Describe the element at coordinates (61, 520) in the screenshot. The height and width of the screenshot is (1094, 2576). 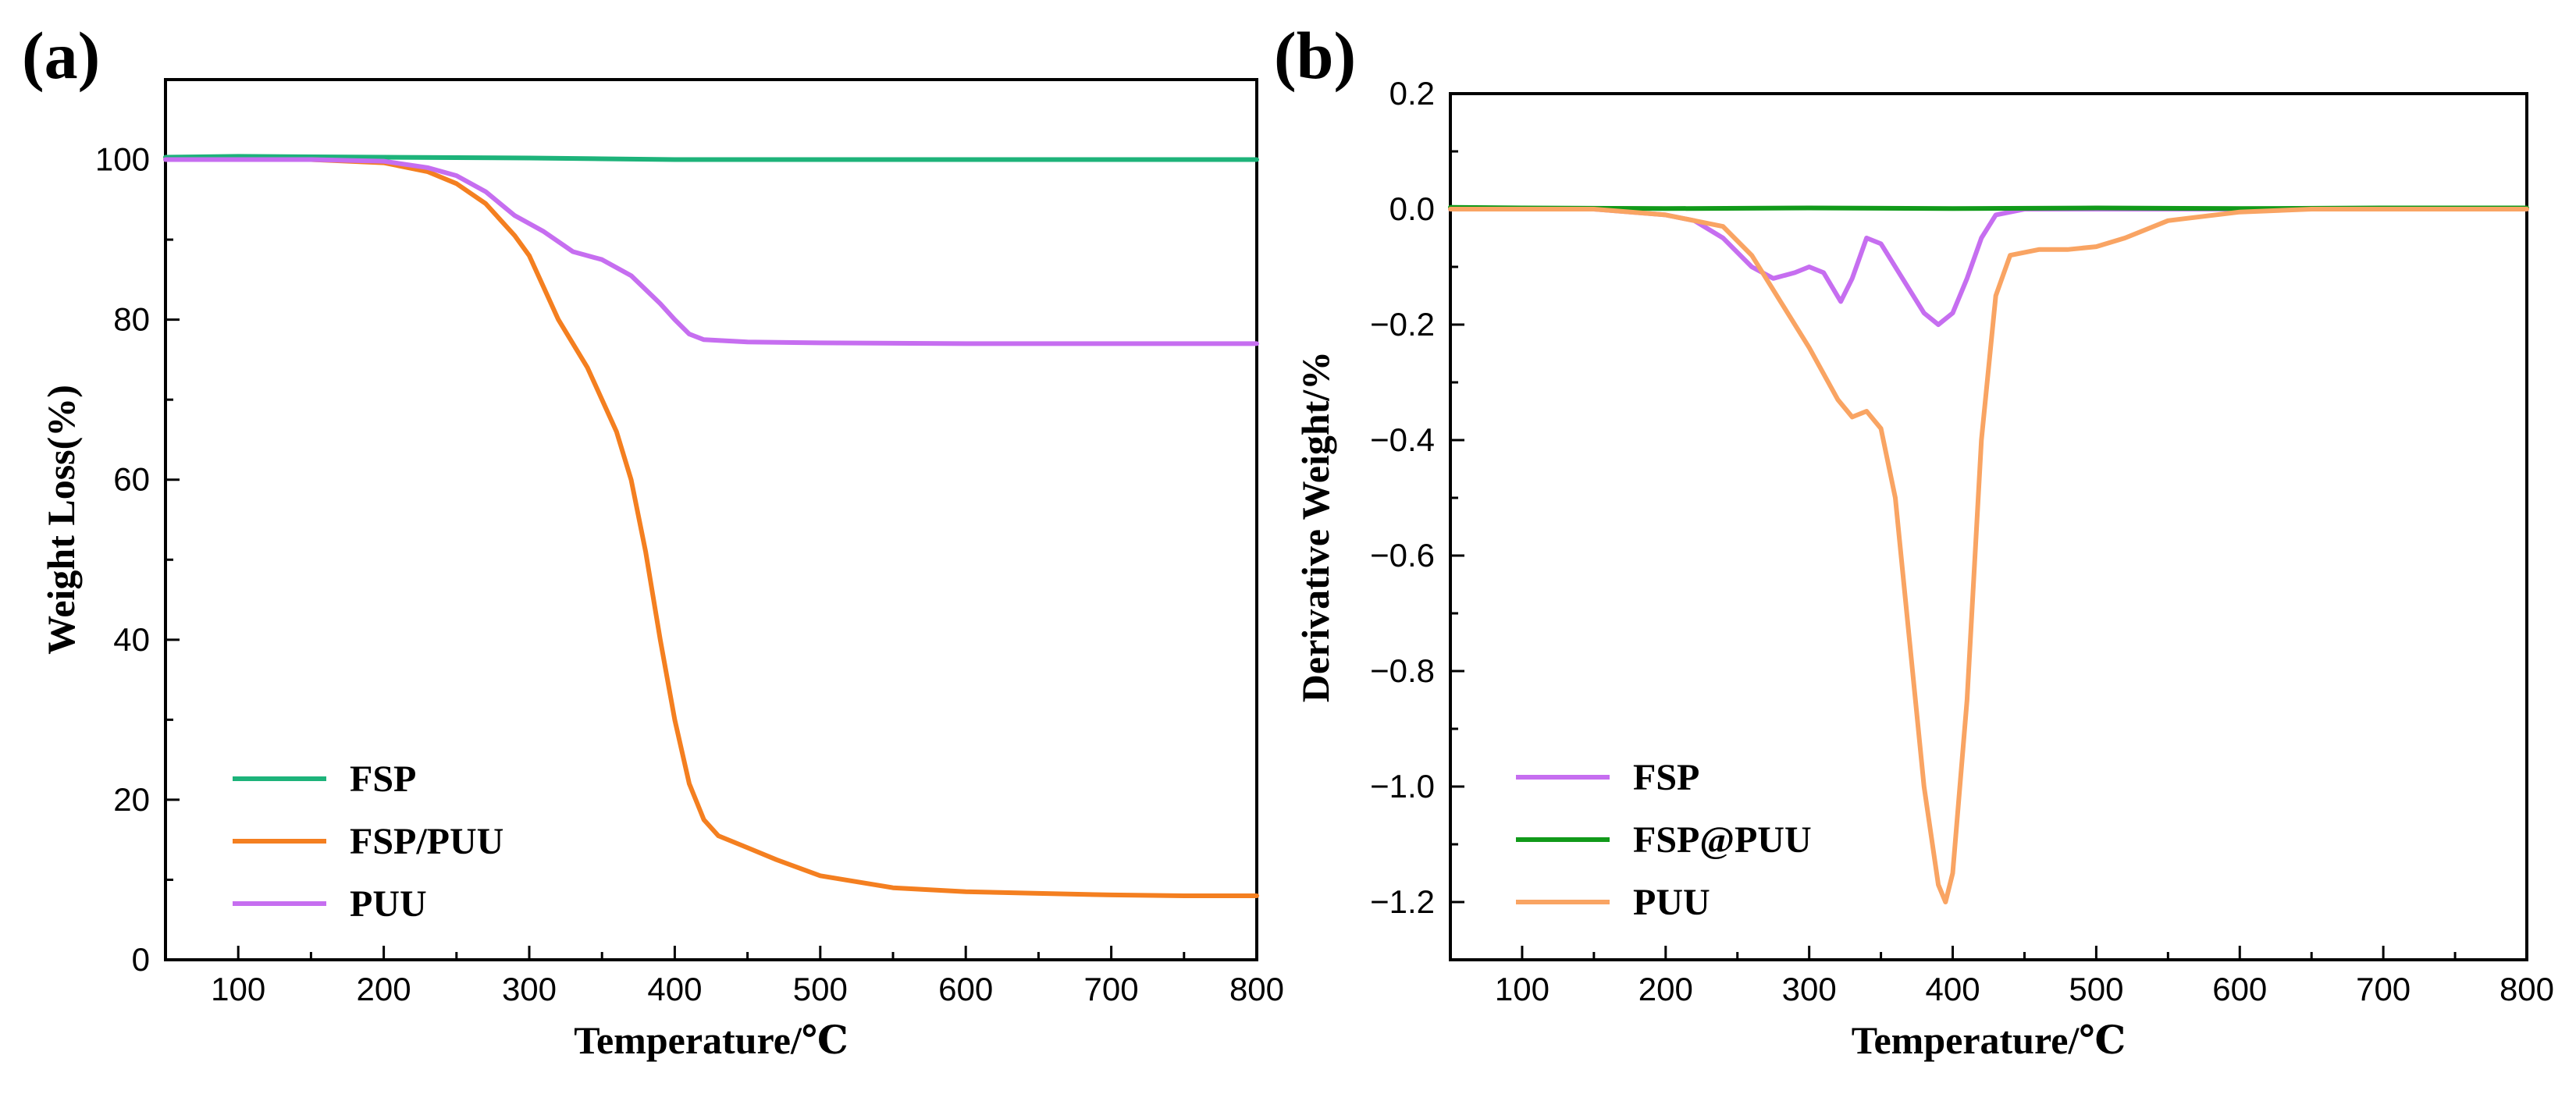
I see `panel-a-y-axis-title: Weight Loss(%)` at that location.